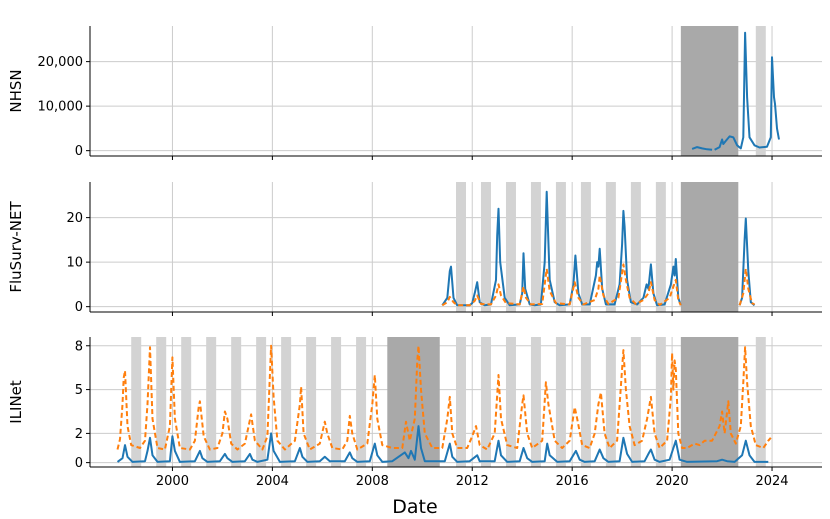 The width and height of the screenshot is (830, 519). Describe the element at coordinates (61, 62) in the screenshot. I see `y-tick-label: 20,000` at that location.